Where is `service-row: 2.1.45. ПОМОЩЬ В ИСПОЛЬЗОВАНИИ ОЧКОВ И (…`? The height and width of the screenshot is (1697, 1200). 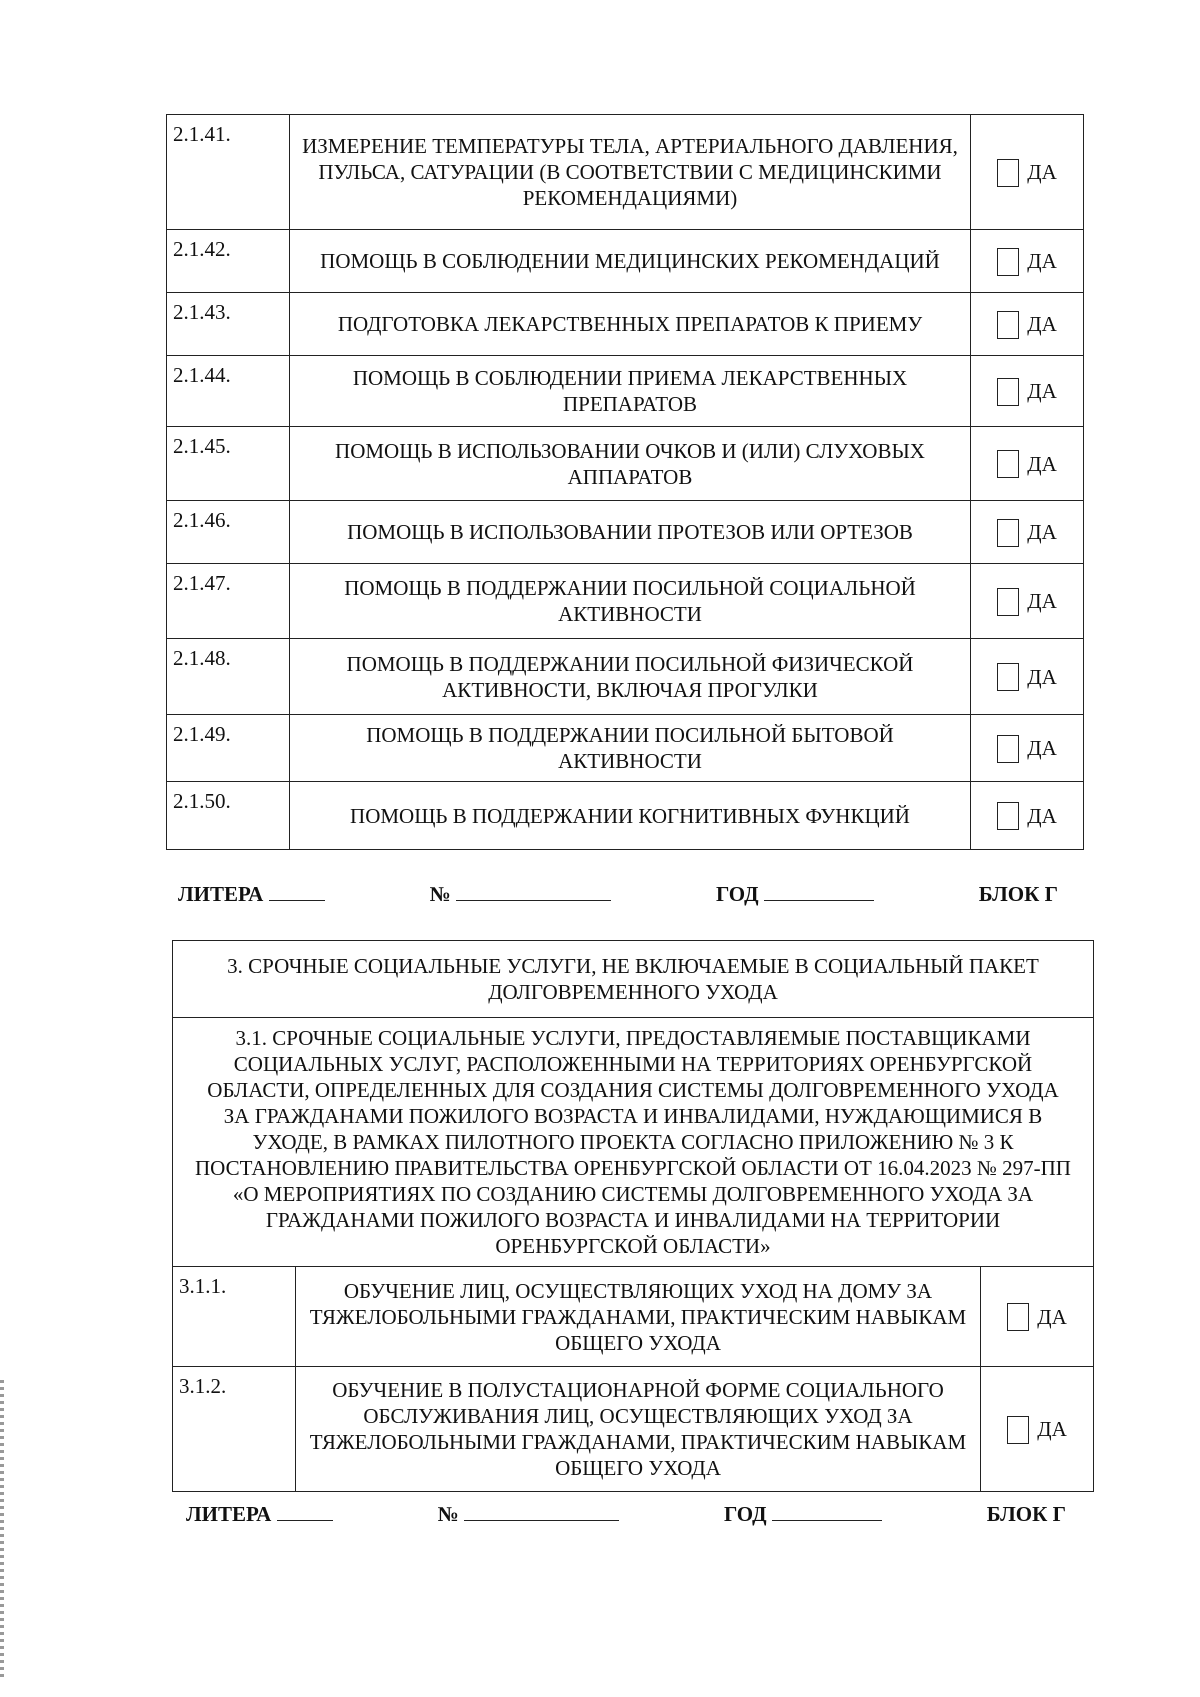
service-row: 2.1.45. ПОМОЩЬ В ИСПОЛЬЗОВАНИИ ОЧКОВ И (… is located at coordinates (625, 463).